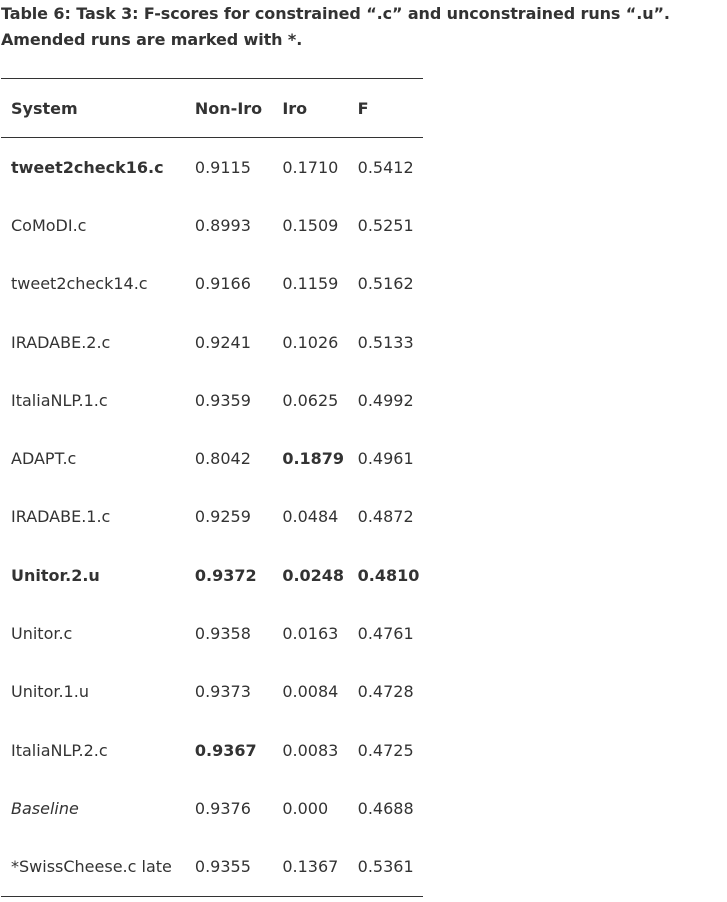 The height and width of the screenshot is (902, 727). Describe the element at coordinates (385, 225) in the screenshot. I see `cell-f: 0.5251` at that location.